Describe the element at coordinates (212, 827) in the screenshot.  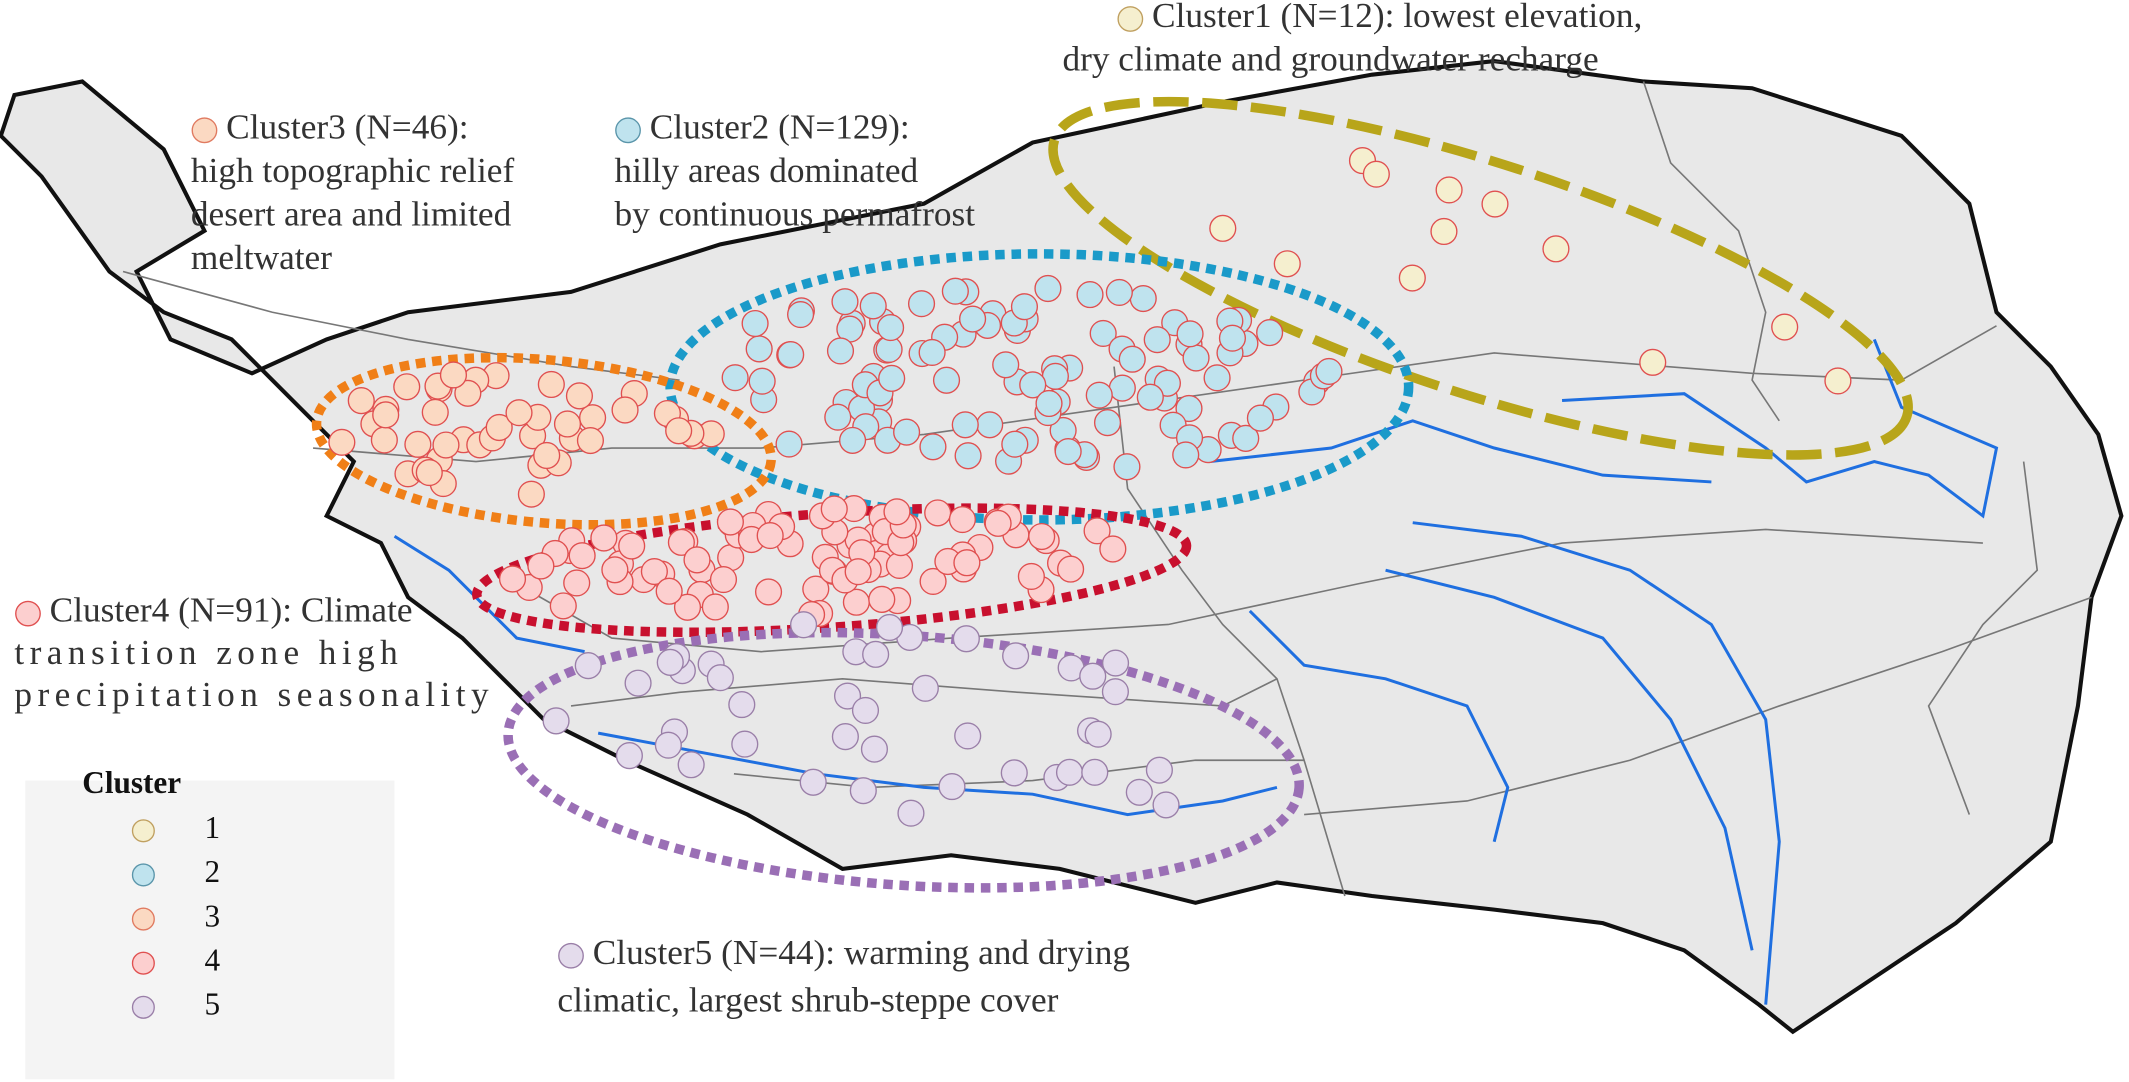
I see `legend-label: 1` at that location.